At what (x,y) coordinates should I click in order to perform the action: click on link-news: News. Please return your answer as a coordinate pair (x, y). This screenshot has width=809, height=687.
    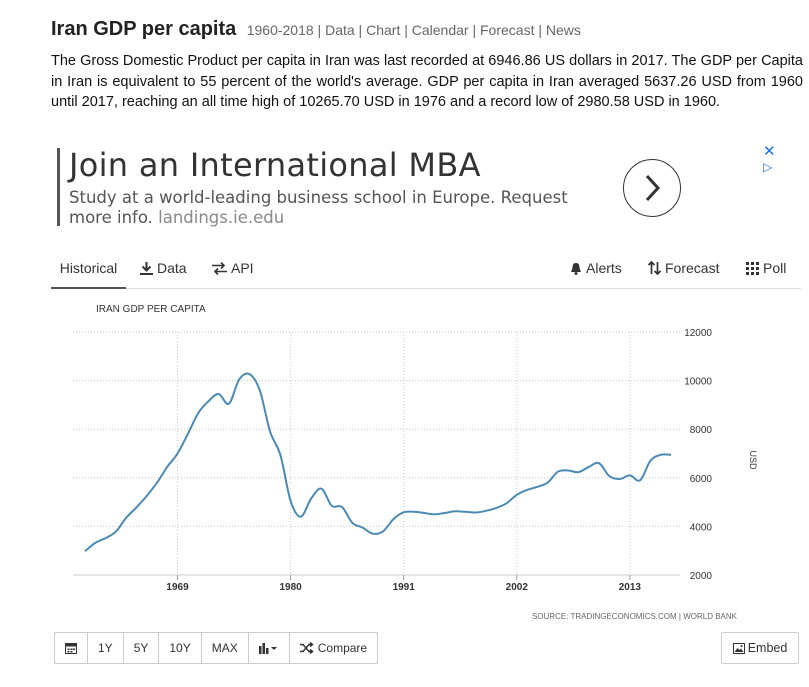
    Looking at the image, I should click on (563, 30).